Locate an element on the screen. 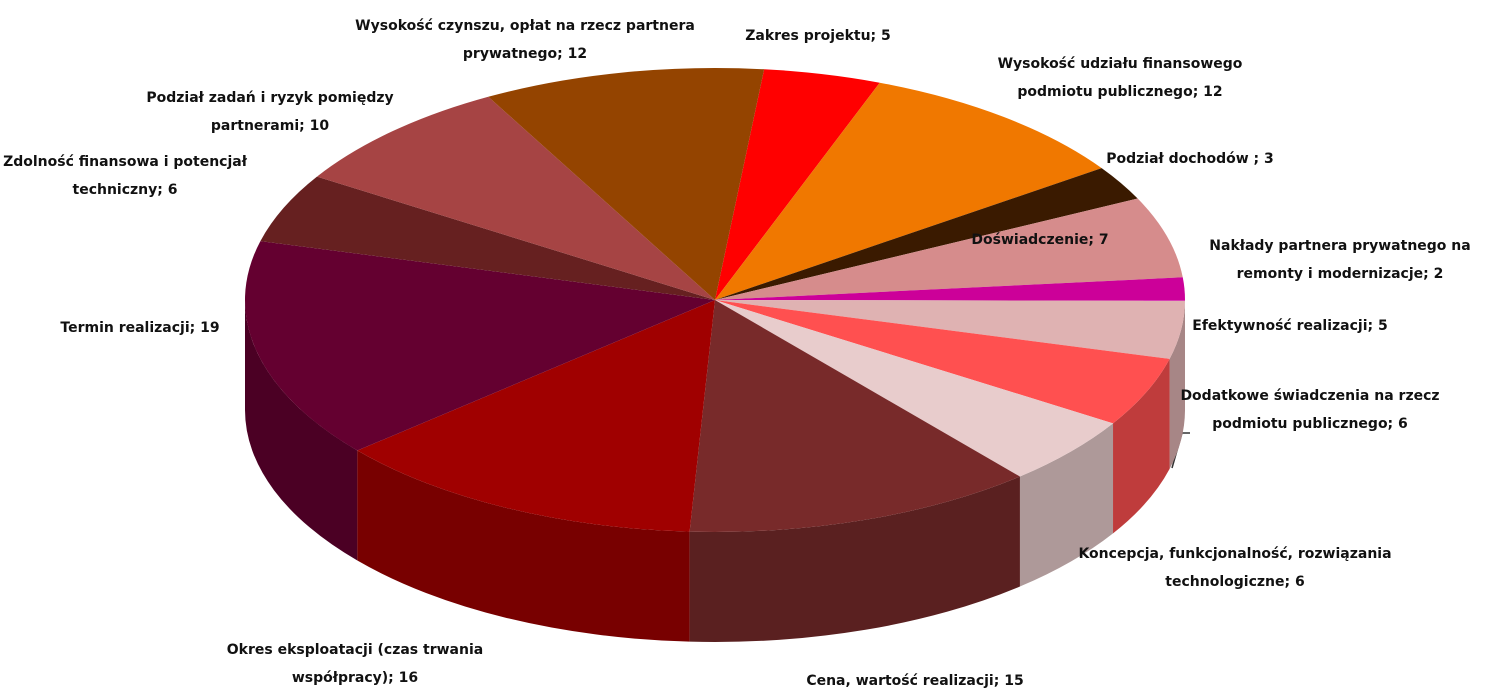 The width and height of the screenshot is (1501, 695). data-label: Doświadczenie; 7 is located at coordinates (1040, 240).